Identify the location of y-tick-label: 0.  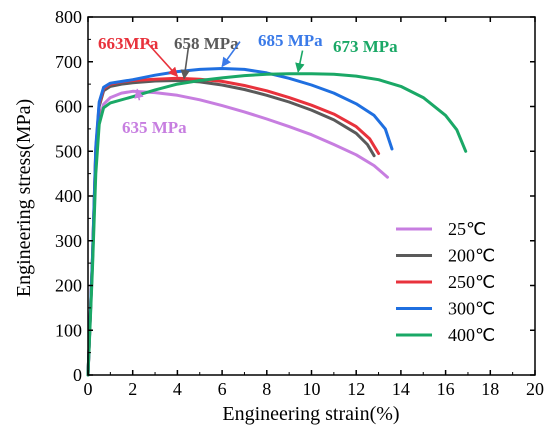
(77, 375).